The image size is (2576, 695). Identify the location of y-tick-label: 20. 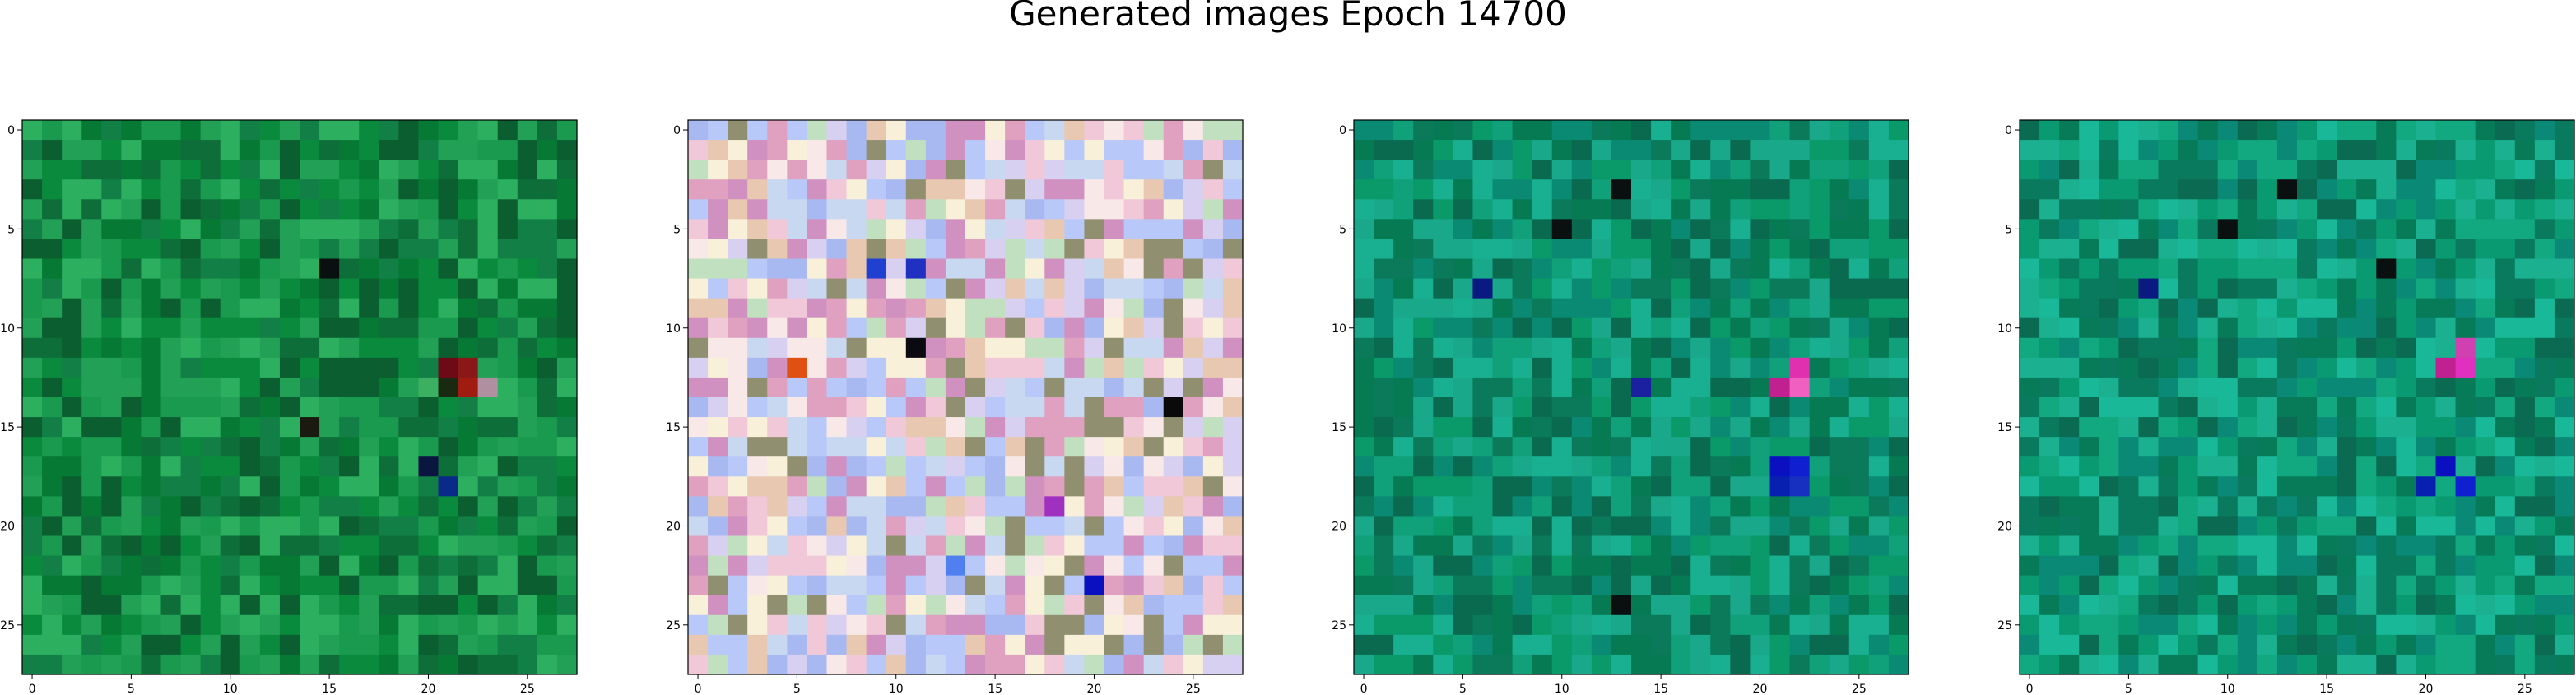
(7, 526).